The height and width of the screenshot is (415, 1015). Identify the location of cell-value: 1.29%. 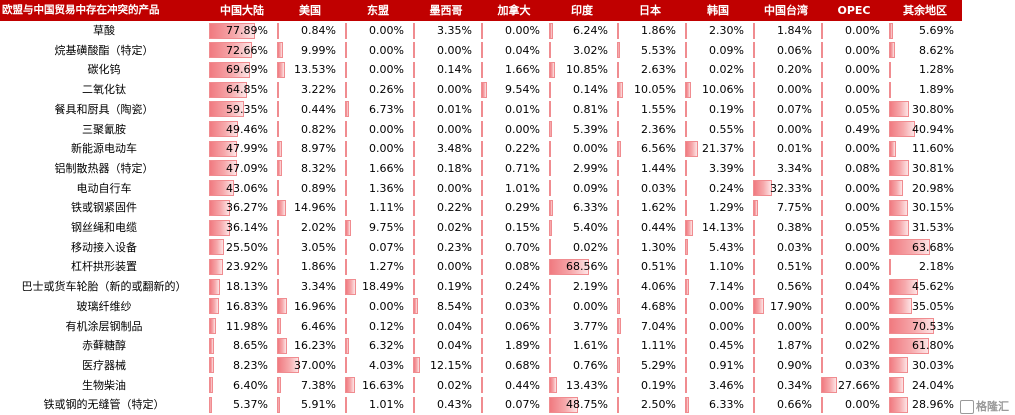
(726, 208).